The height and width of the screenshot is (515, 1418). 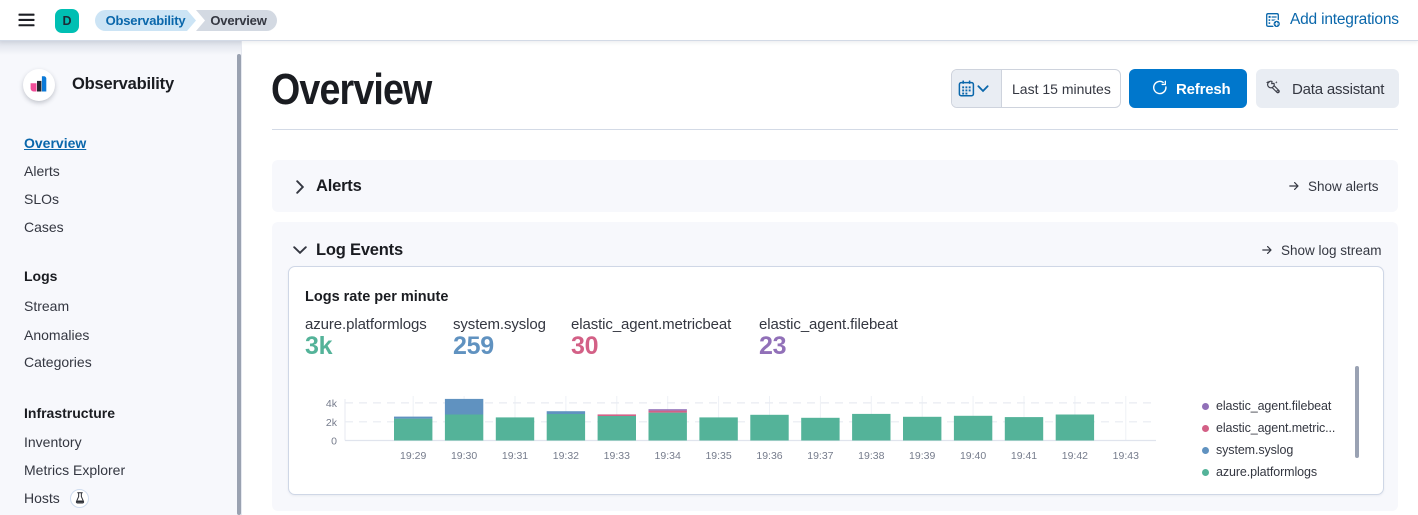 What do you see at coordinates (332, 404) in the screenshot?
I see `svg-text: 4k` at bounding box center [332, 404].